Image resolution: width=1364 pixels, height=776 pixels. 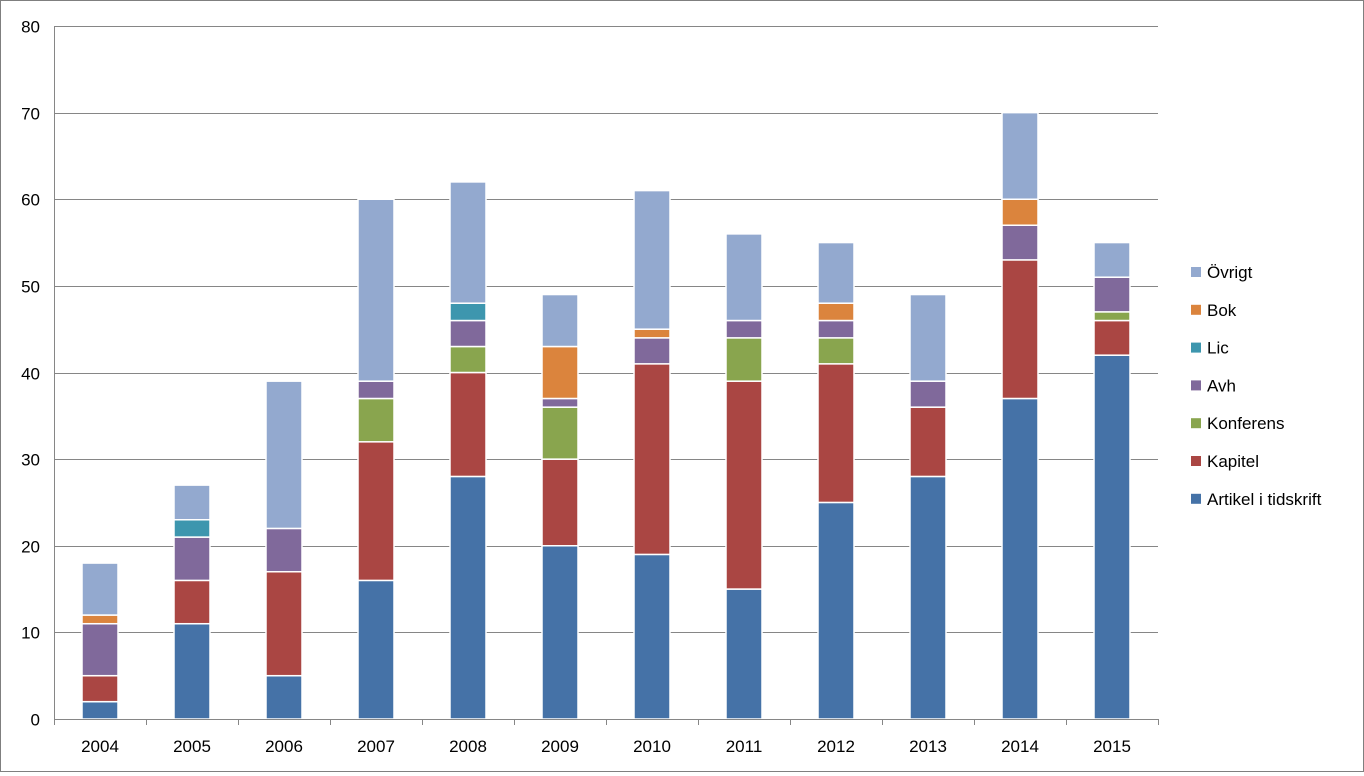 I want to click on x-tick-label: 2004, so click(x=100, y=746).